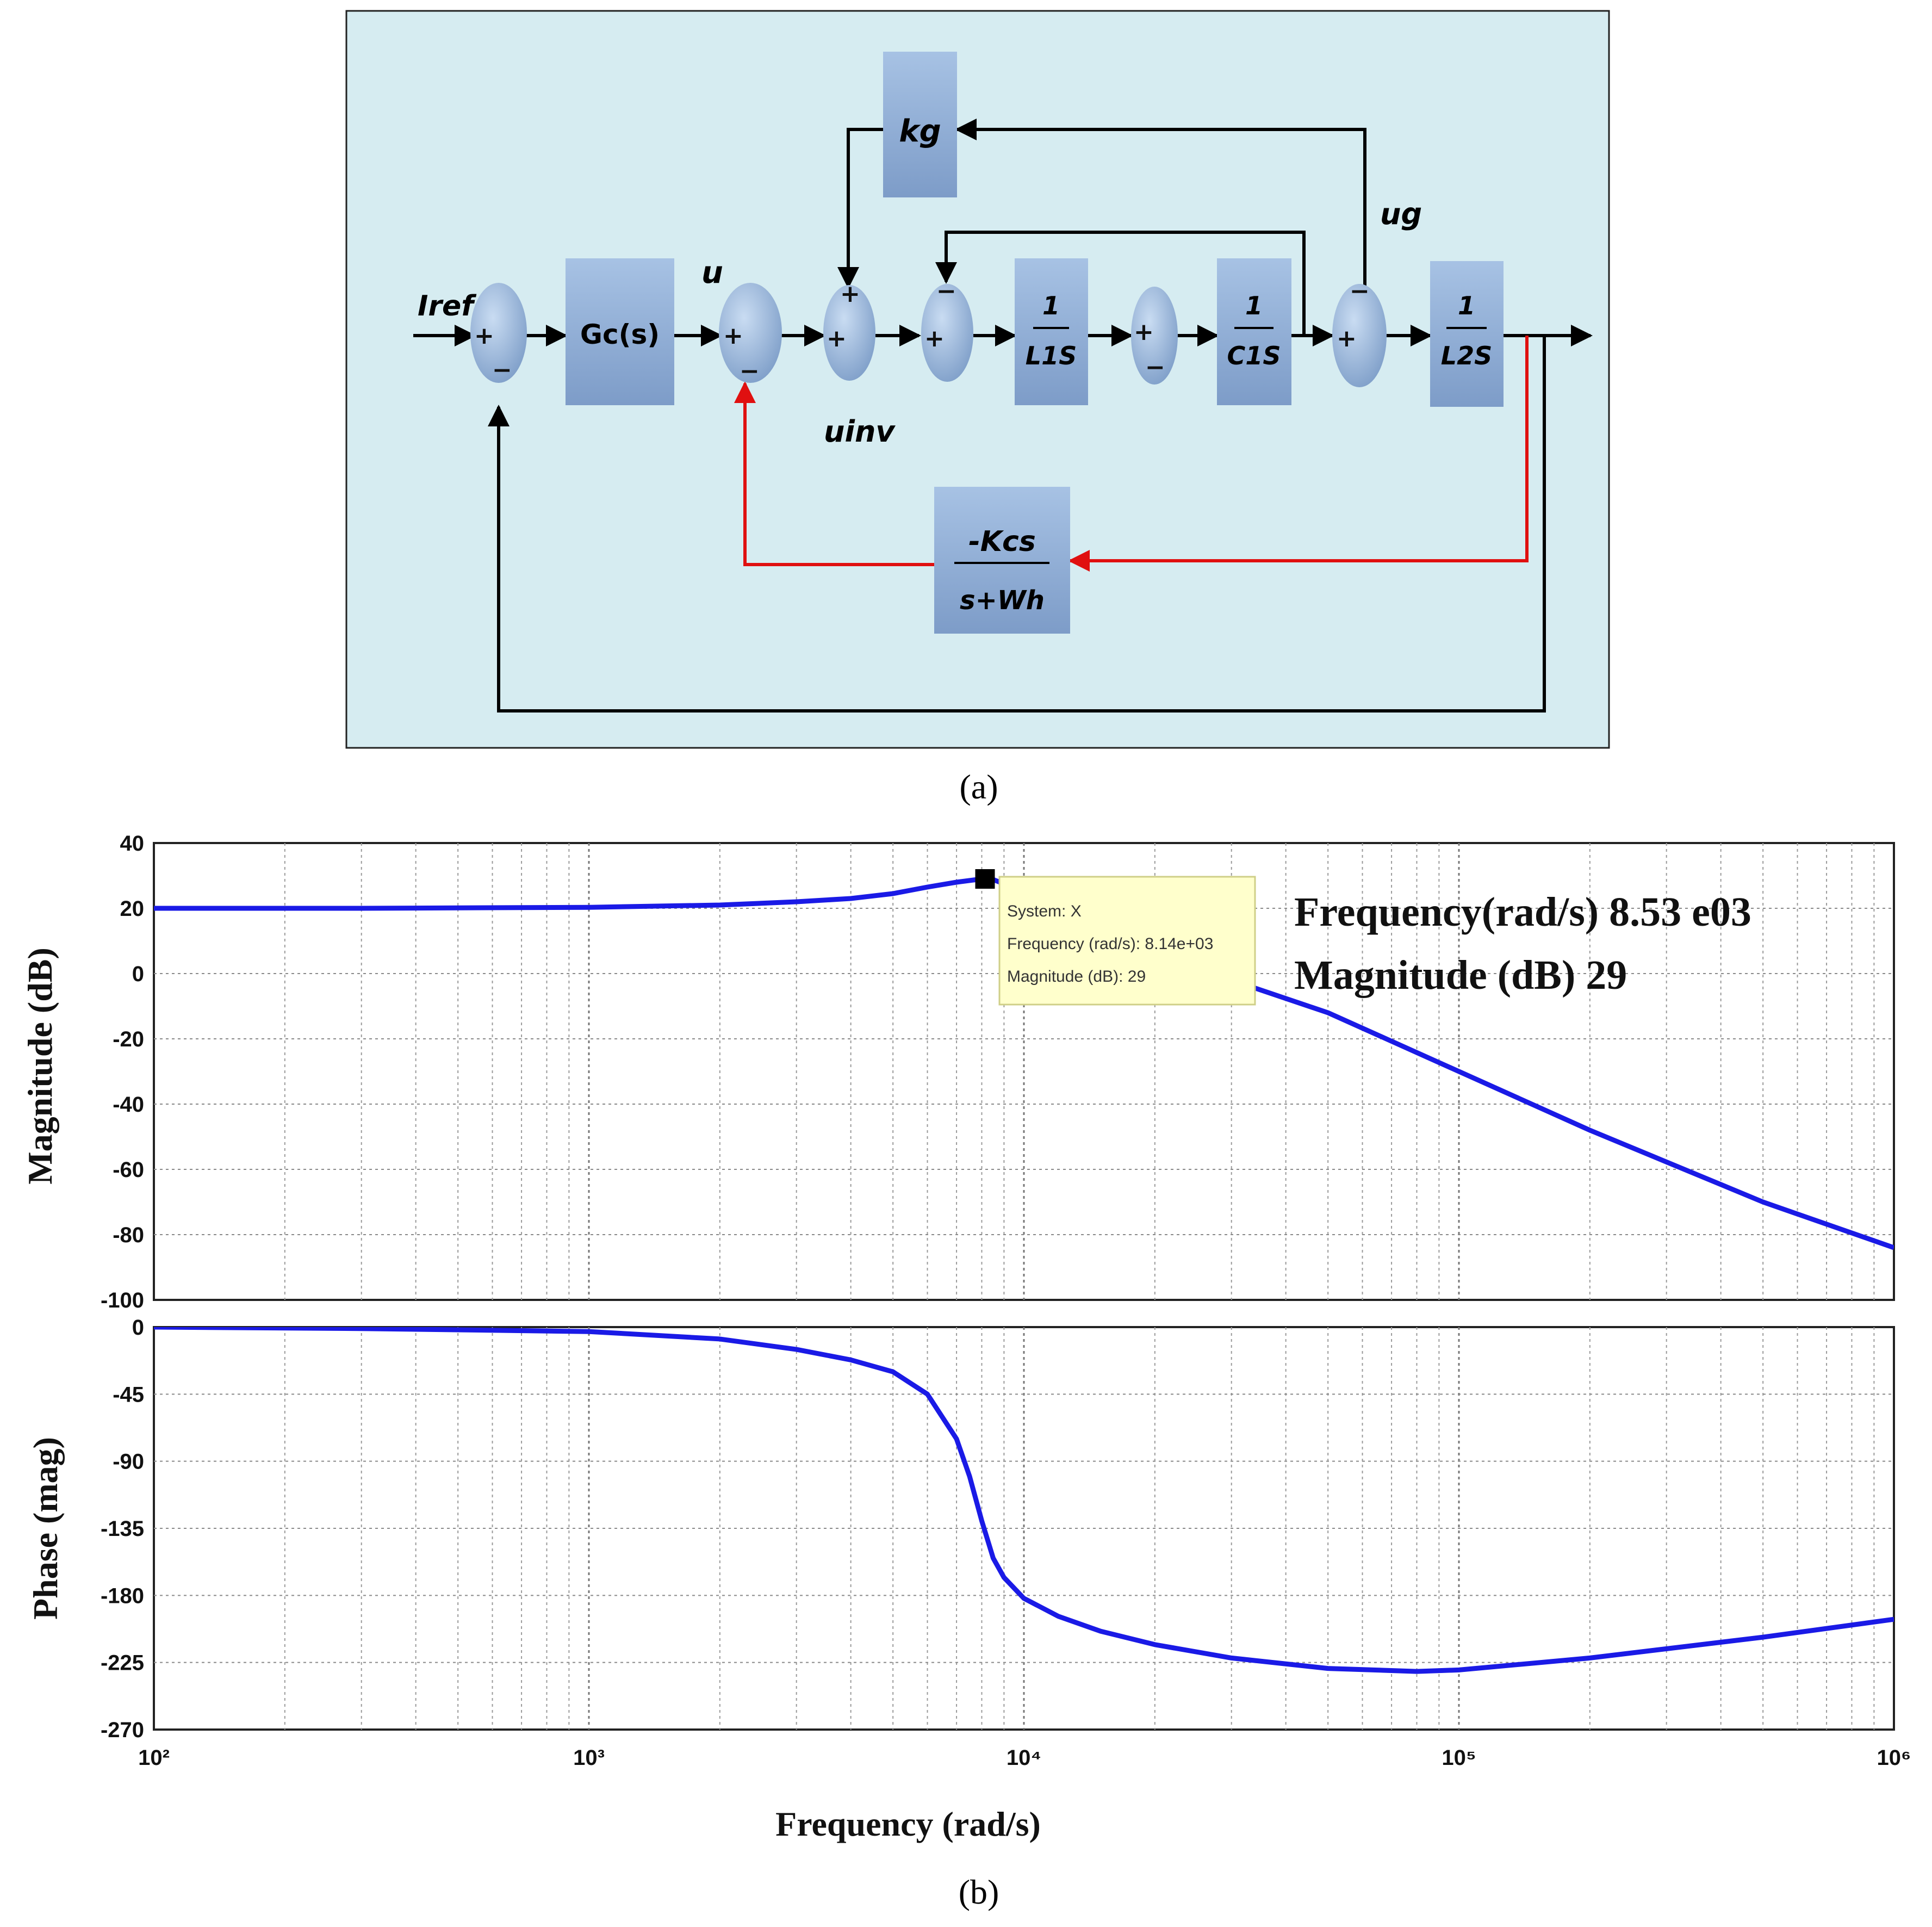 Image resolution: width=1932 pixels, height=1927 pixels. What do you see at coordinates (45, 1528) in the screenshot?
I see `phase-axis-label: Phase (mag)` at bounding box center [45, 1528].